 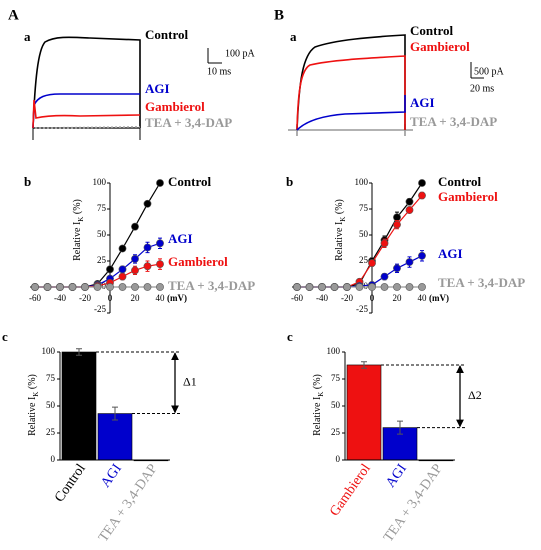 What do you see at coordinates (364, 412) in the screenshot?
I see `bar` at bounding box center [364, 412].